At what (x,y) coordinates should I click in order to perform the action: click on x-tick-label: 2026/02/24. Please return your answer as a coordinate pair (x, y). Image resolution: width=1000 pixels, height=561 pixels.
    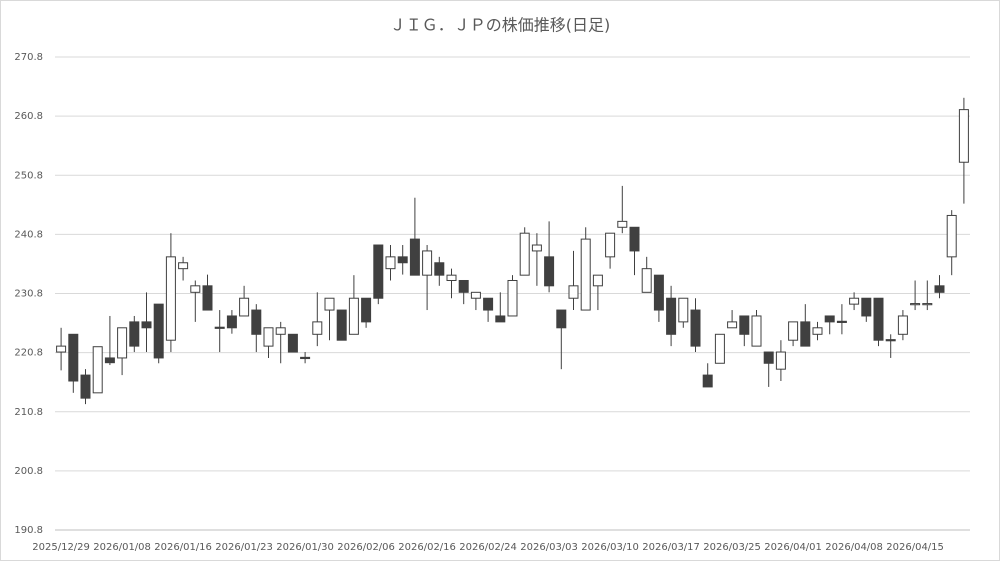
    Looking at the image, I should click on (488, 547).